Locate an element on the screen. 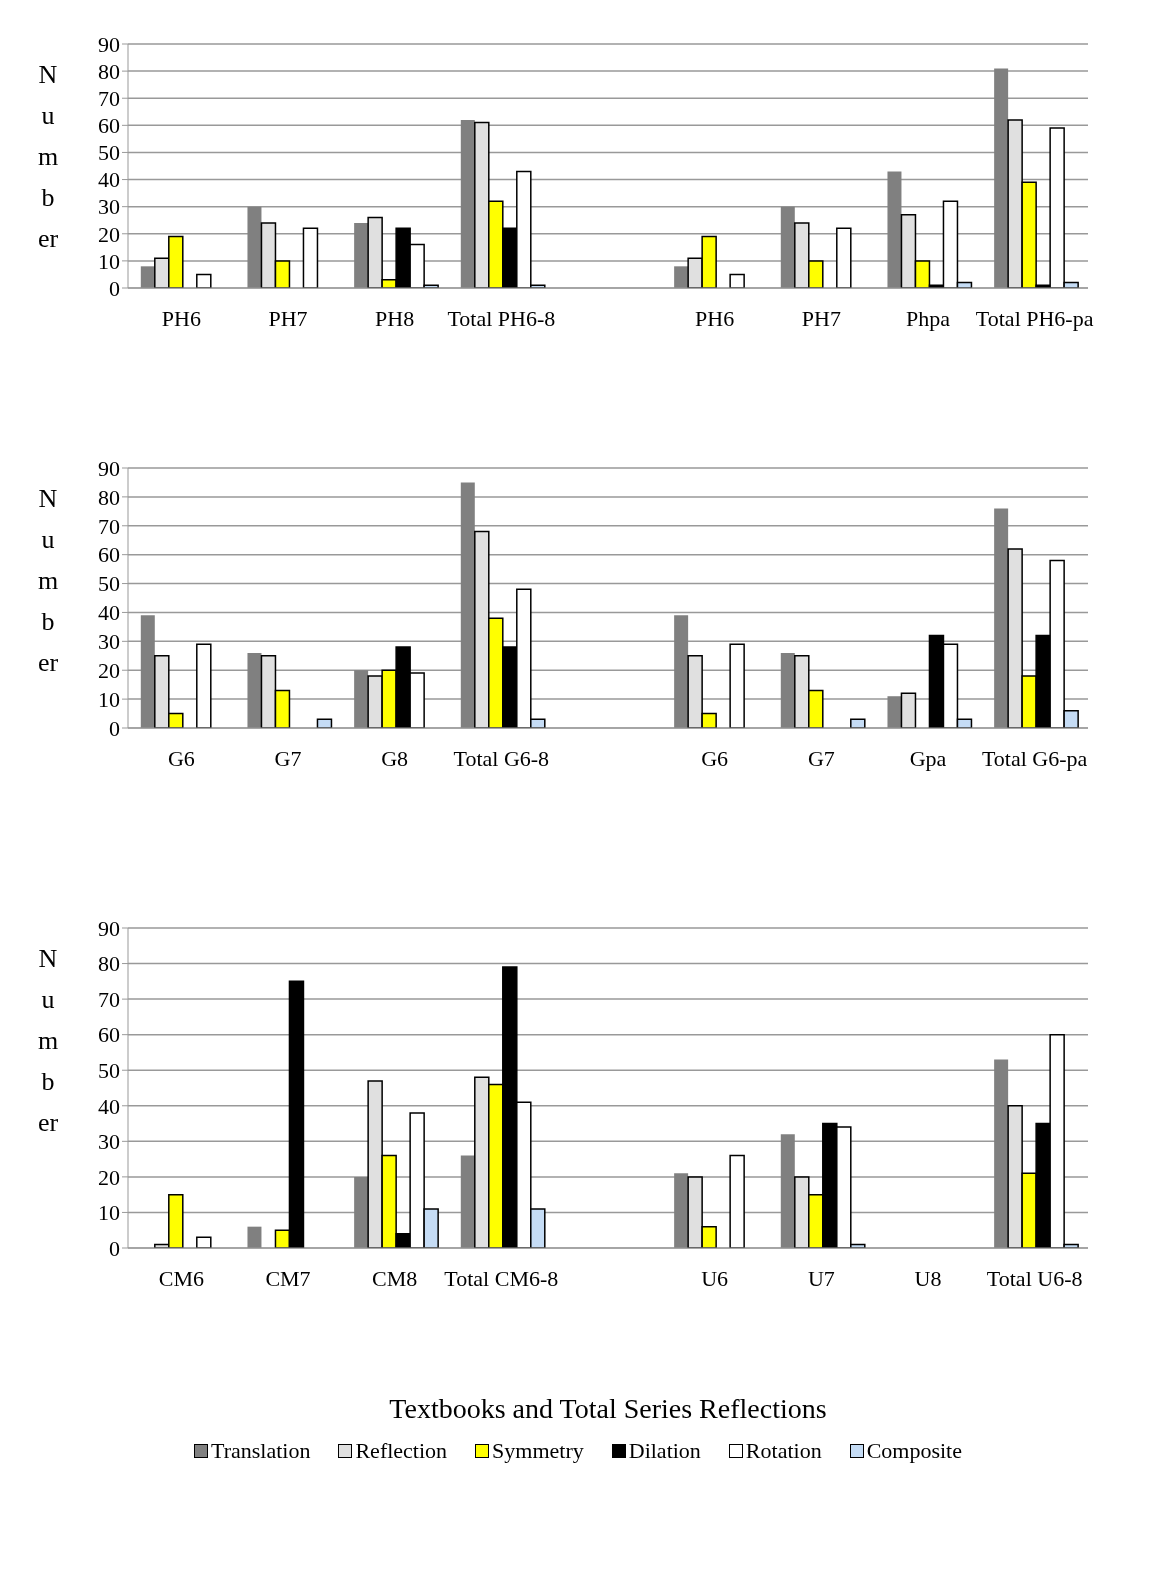 This screenshot has height=1583, width=1172. x-tick-label: G8 is located at coordinates (395, 758).